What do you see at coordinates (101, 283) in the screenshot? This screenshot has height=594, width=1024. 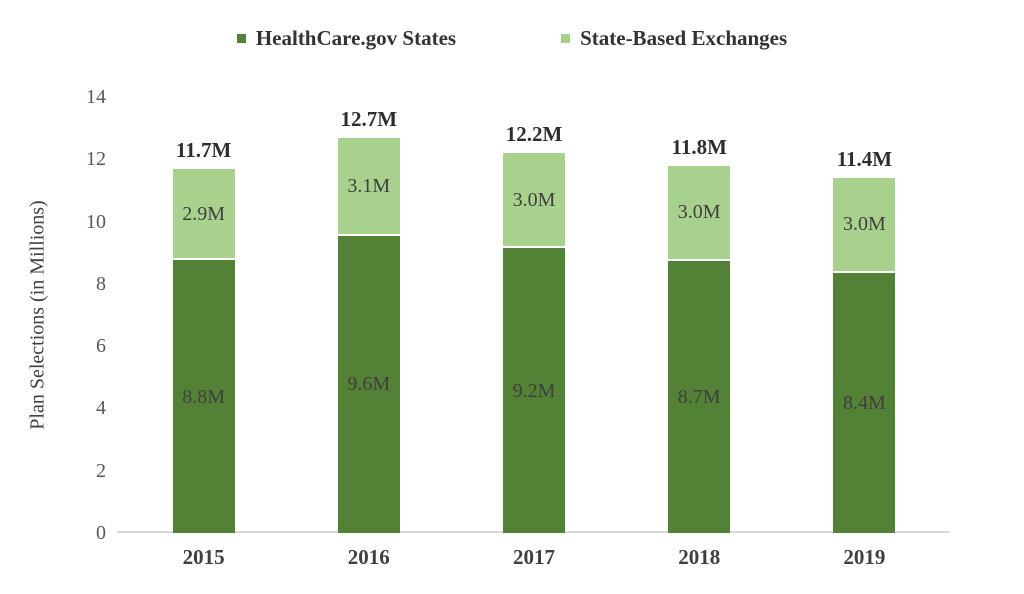 I see `y-tick-label-8: 8` at bounding box center [101, 283].